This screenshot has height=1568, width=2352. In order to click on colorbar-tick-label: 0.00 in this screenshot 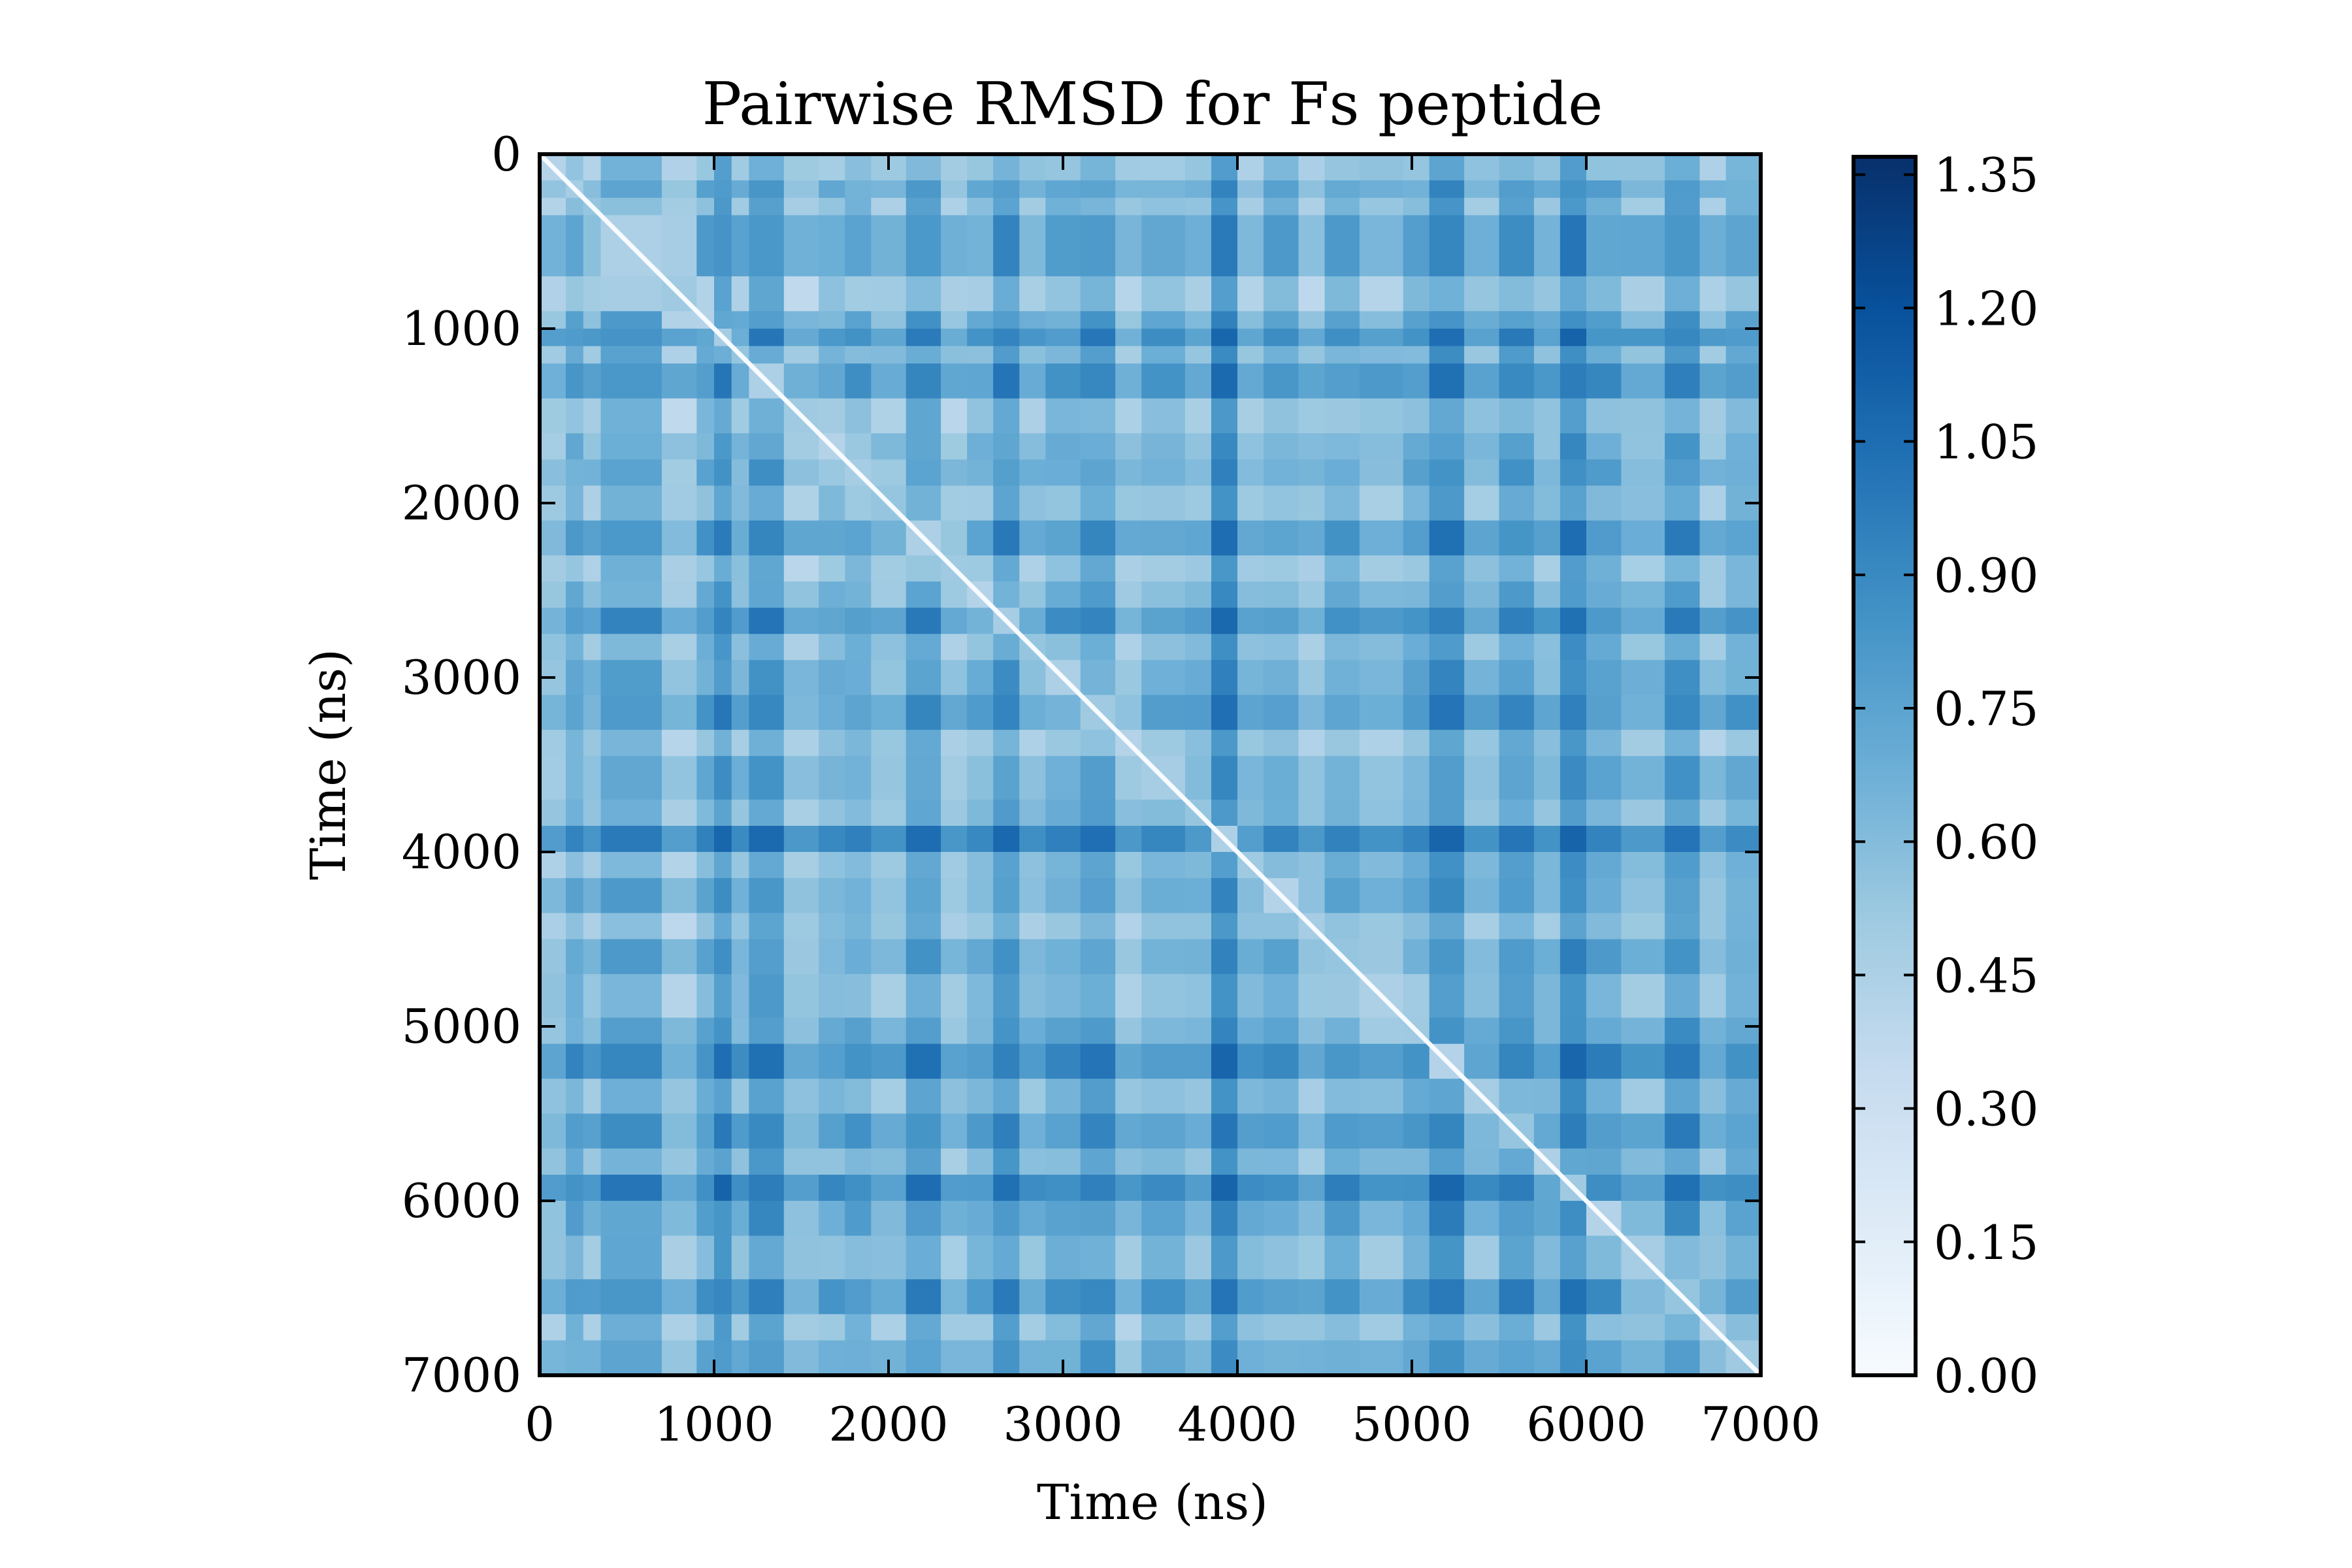, I will do `click(1986, 1375)`.